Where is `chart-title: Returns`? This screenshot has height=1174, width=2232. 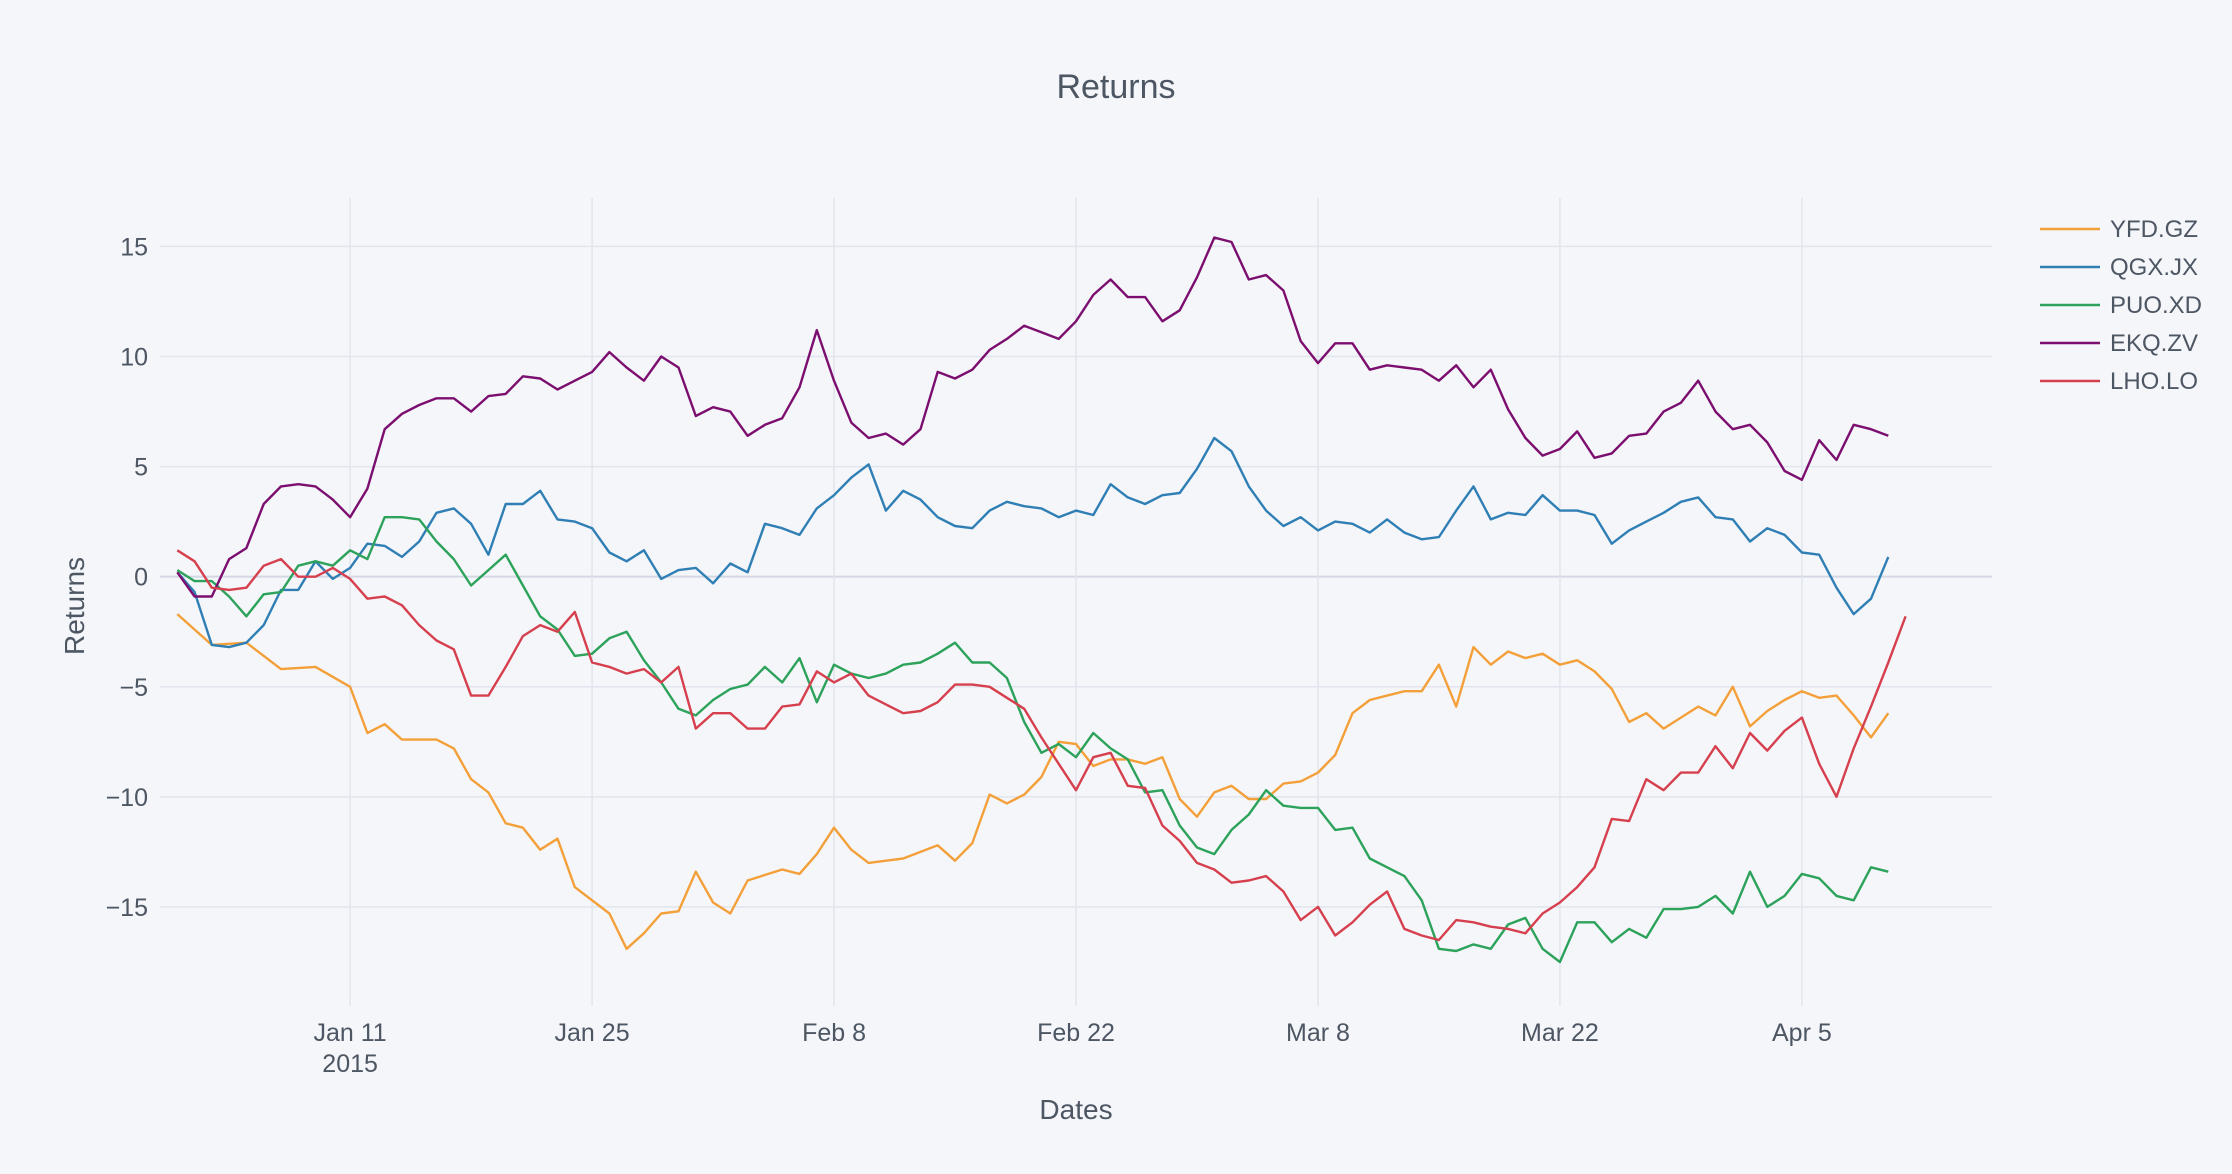
chart-title: Returns is located at coordinates (1115, 87).